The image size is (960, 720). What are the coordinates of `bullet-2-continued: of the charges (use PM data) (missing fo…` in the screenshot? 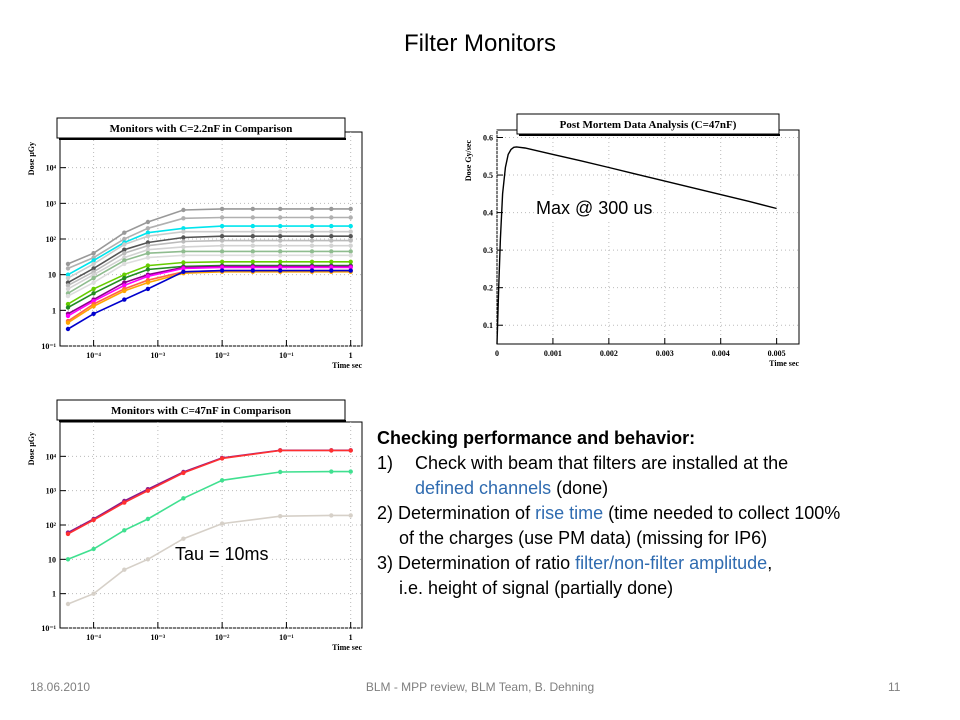 It's located at (583, 538).